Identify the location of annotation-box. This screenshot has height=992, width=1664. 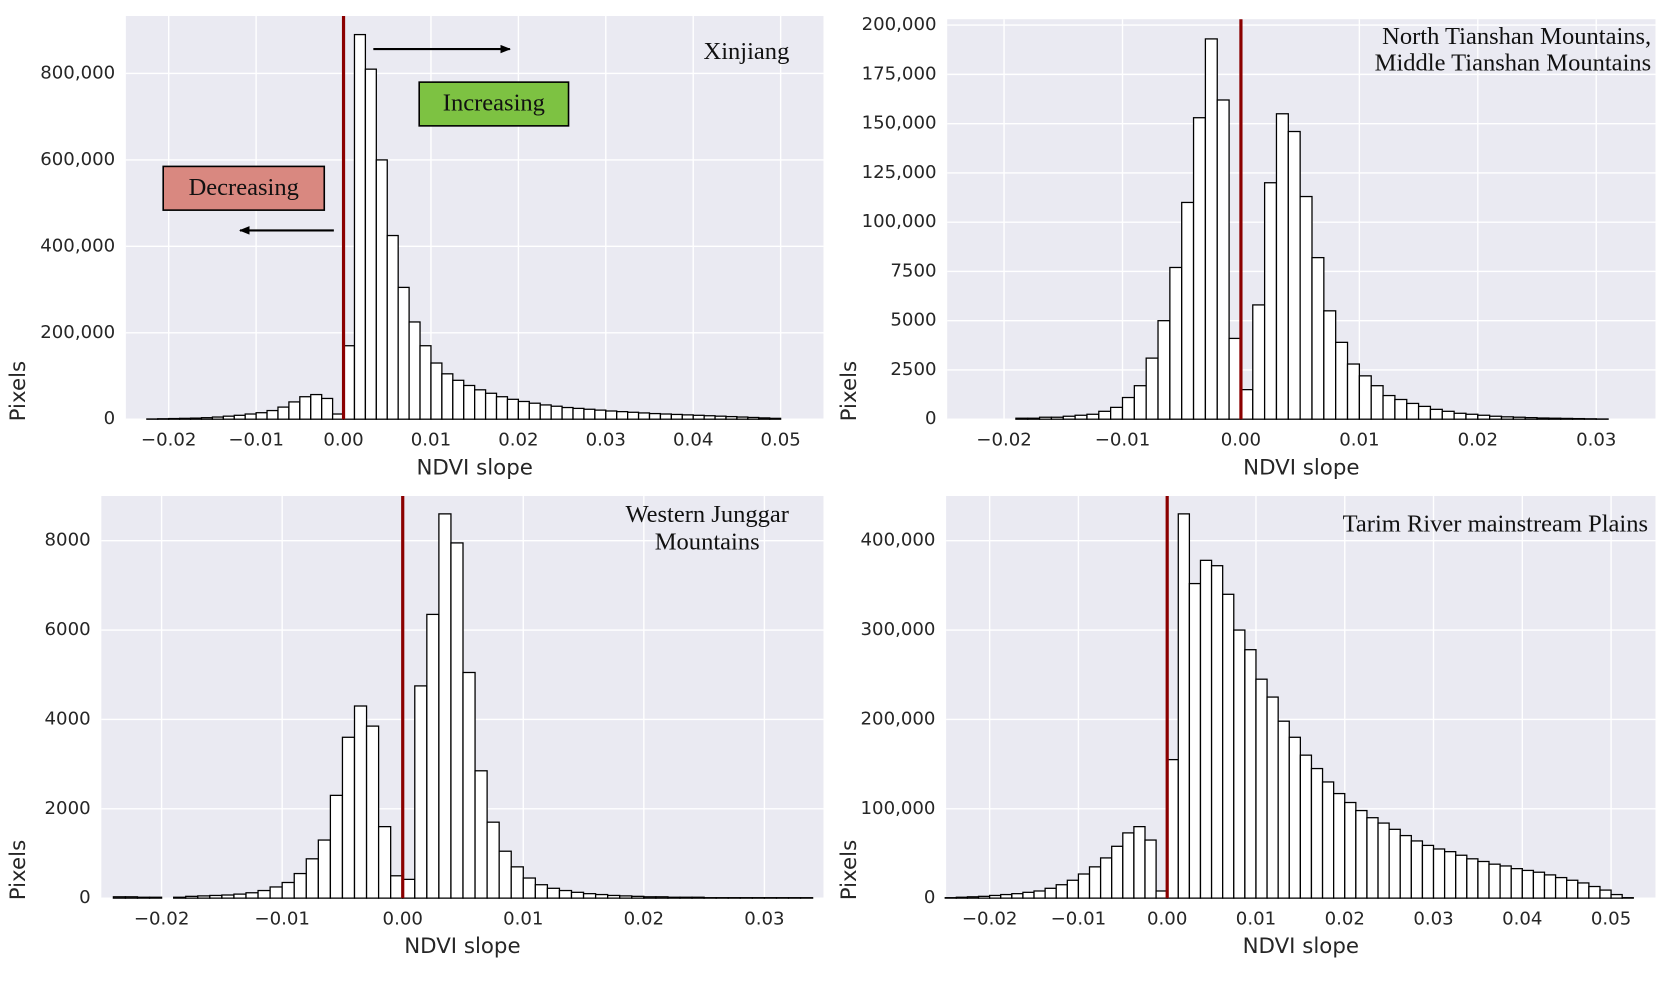
(494, 104).